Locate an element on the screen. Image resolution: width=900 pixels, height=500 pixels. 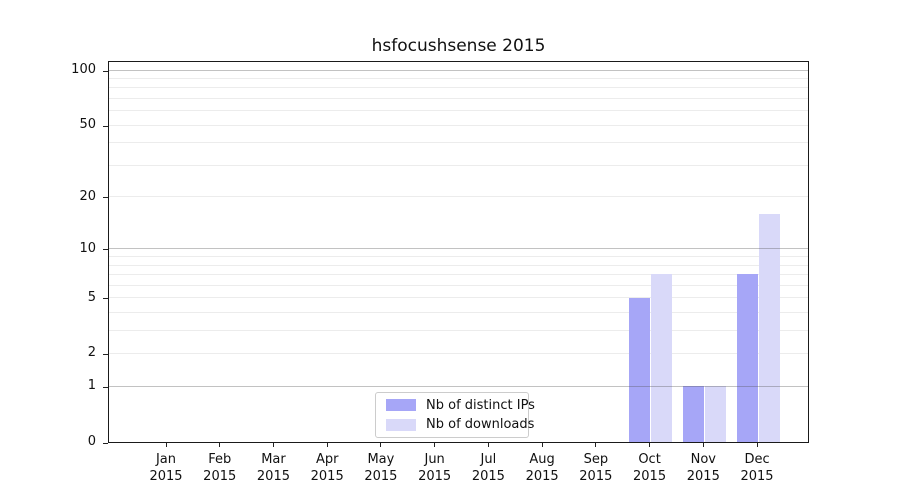
bar-distinct-ips-nov is located at coordinates (693, 414).